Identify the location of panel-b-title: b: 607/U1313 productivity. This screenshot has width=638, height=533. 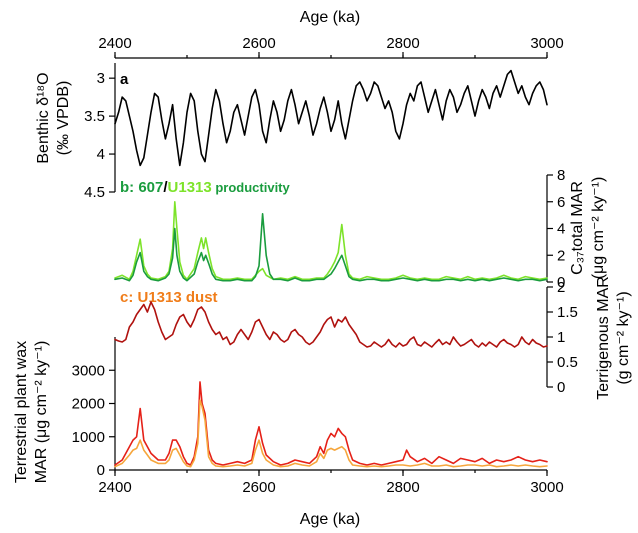
(205, 187).